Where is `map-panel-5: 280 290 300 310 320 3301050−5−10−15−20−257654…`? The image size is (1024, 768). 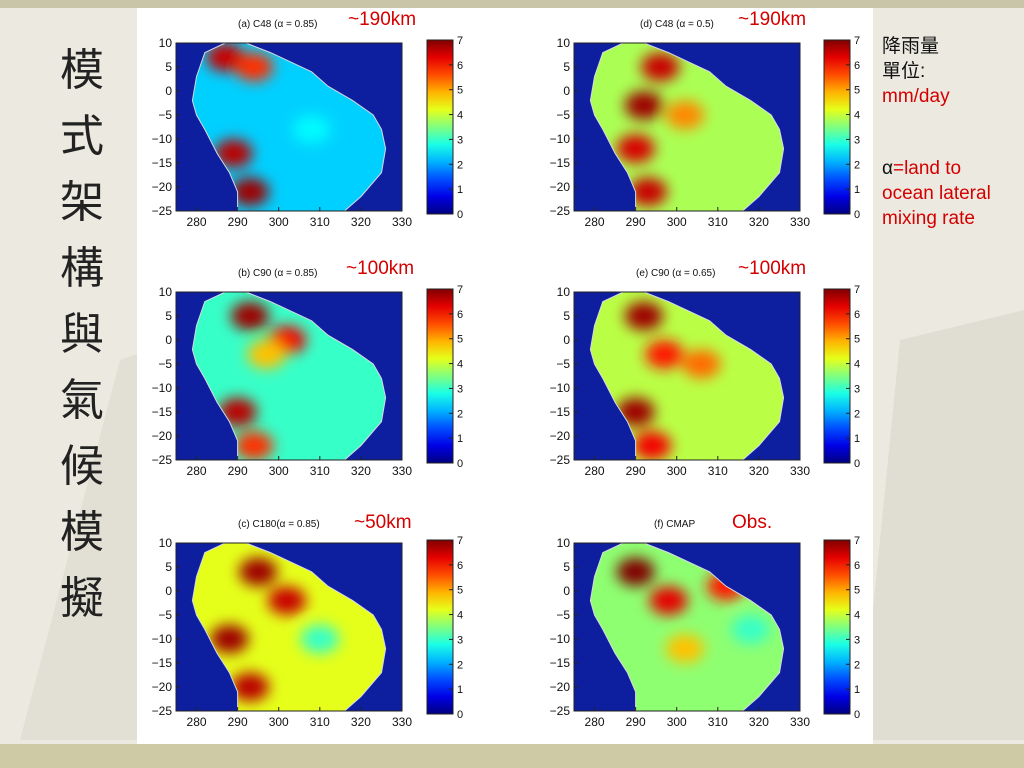 map-panel-5: 280 290 300 310 320 3301050−5−10−15−20−257654… is located at coordinates (705, 632).